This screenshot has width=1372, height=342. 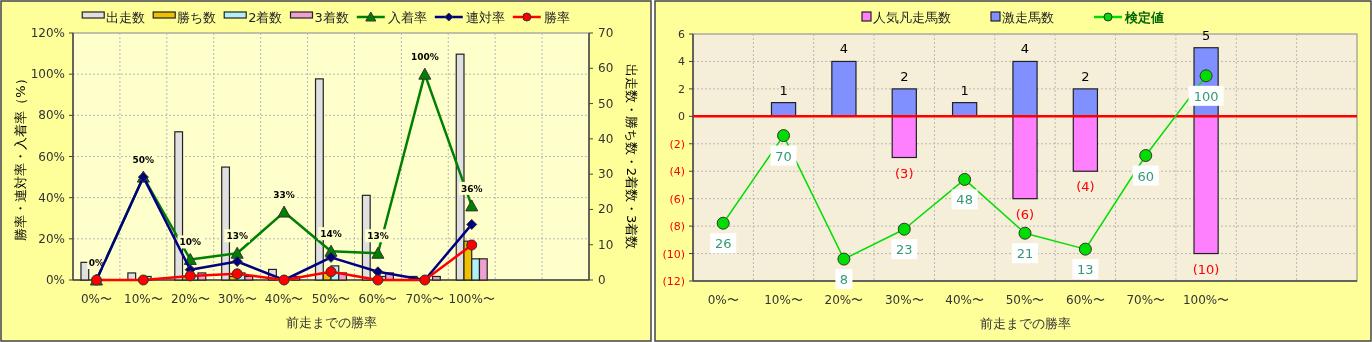 What do you see at coordinates (1028, 17) in the screenshot?
I see `legend-label: 激走馬数` at bounding box center [1028, 17].